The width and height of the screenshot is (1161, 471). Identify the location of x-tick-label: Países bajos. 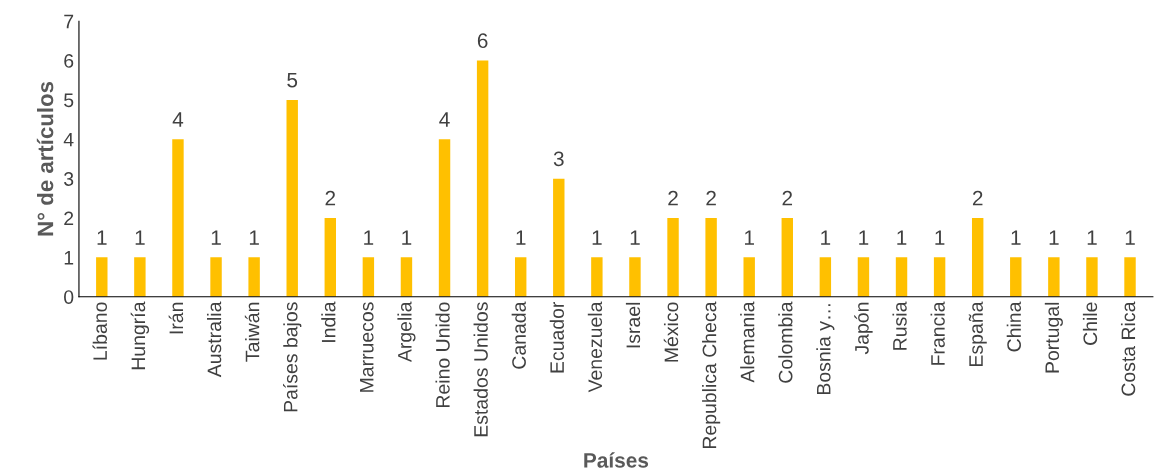
(292, 357).